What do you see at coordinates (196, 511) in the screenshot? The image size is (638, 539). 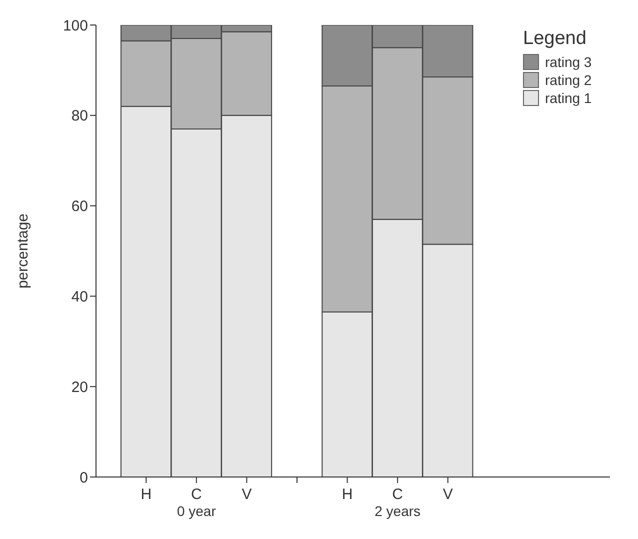 I see `text: 0 year` at bounding box center [196, 511].